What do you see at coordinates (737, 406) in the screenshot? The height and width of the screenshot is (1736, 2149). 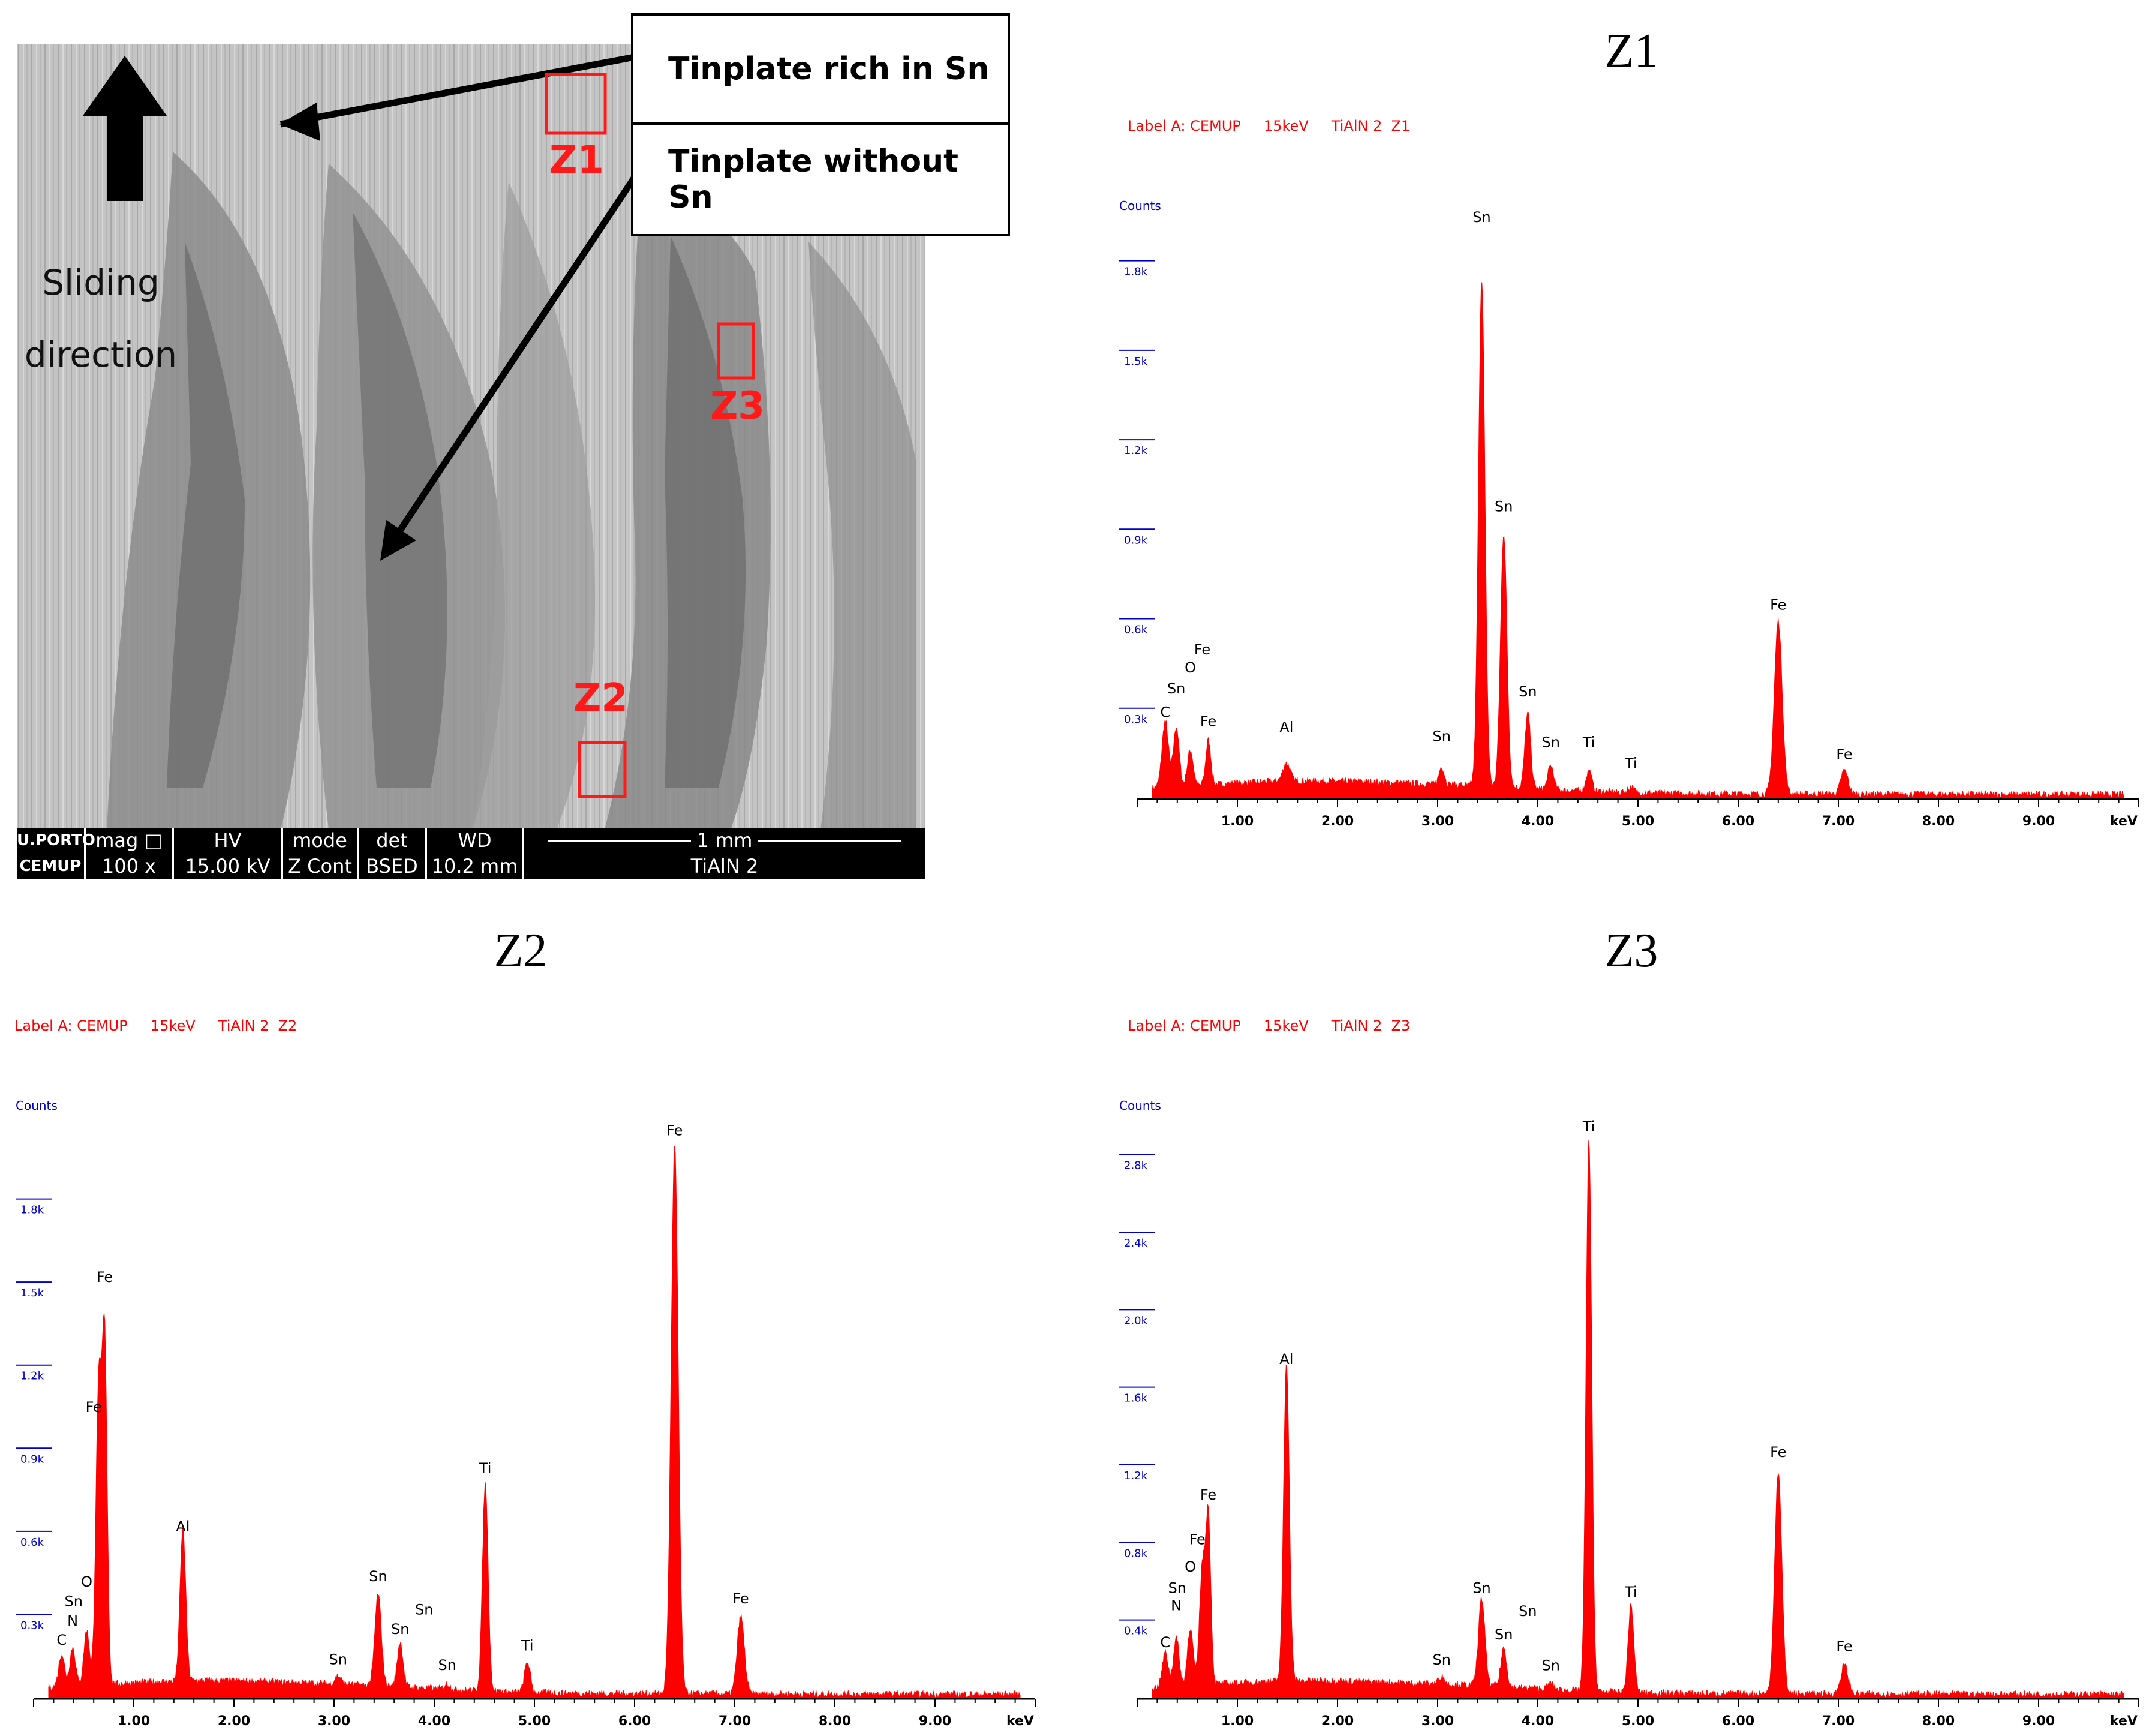 I see `zone-label-z3: Z3` at bounding box center [737, 406].